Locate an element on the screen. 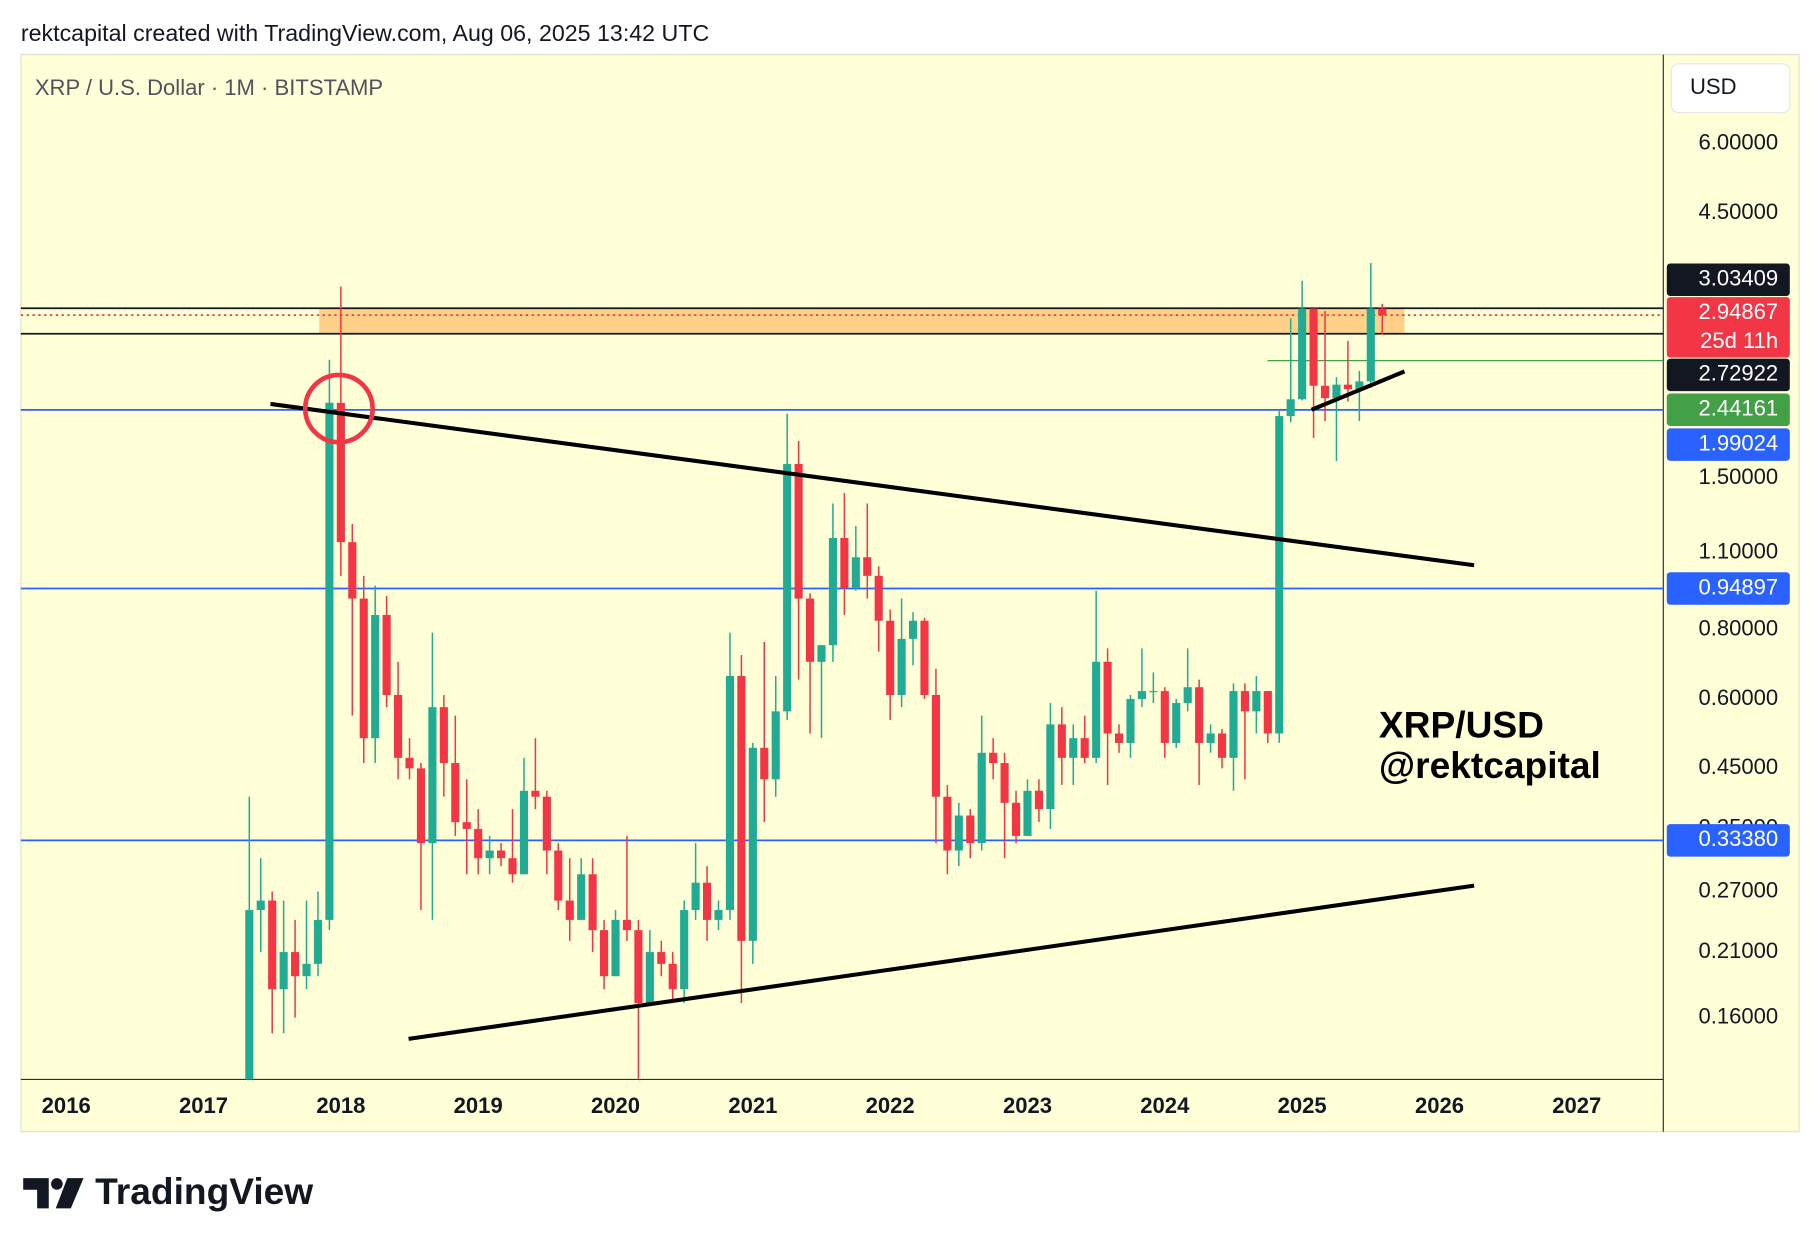  y-tick-label: 1.10000 is located at coordinates (1739, 551).